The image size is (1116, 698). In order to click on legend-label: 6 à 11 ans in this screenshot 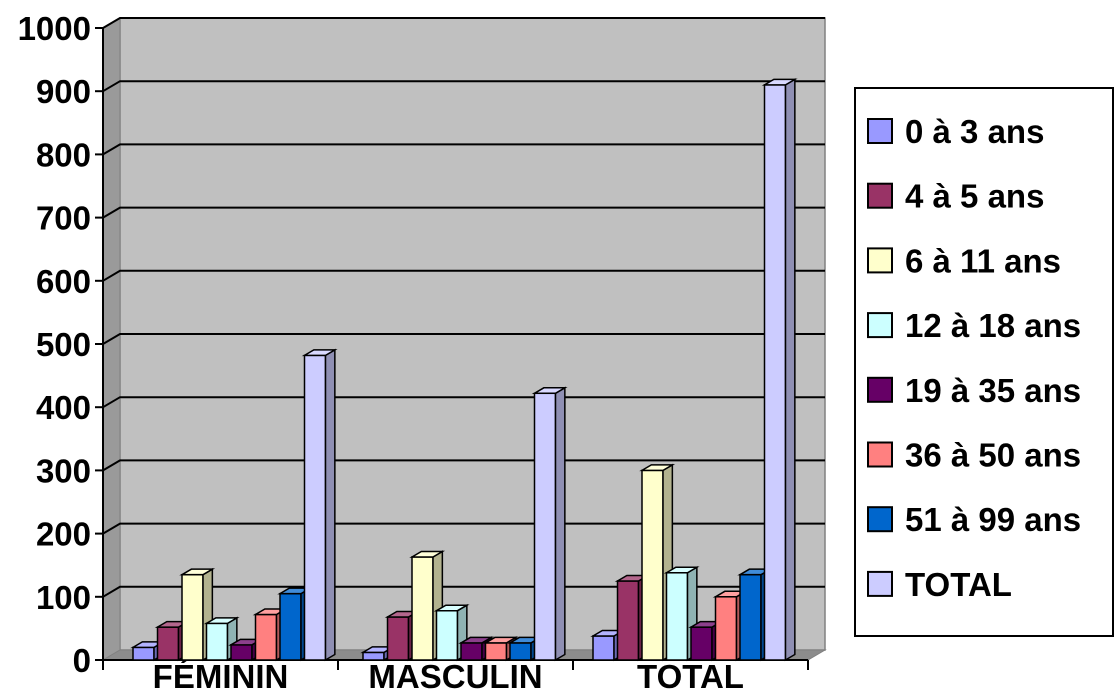, I will do `click(983, 260)`.